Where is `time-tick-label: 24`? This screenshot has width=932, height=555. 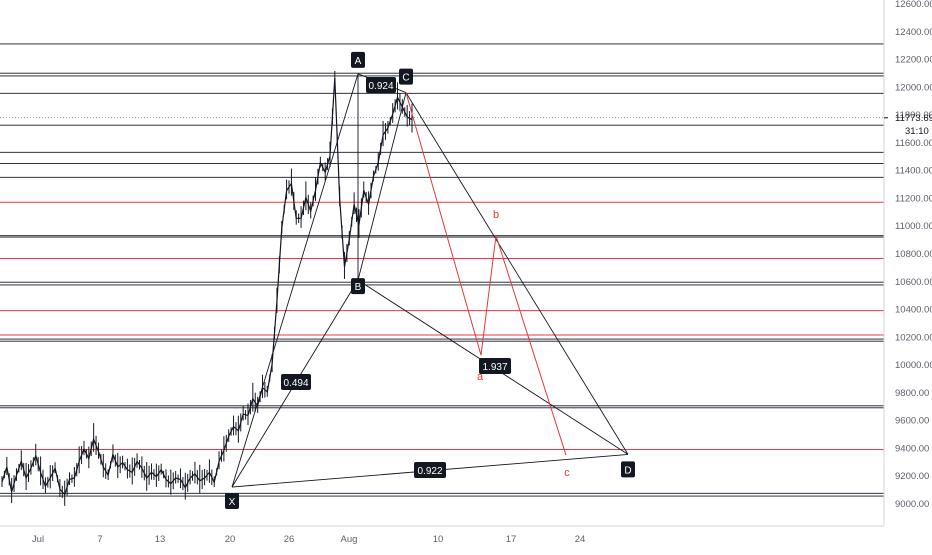
time-tick-label: 24 is located at coordinates (580, 539).